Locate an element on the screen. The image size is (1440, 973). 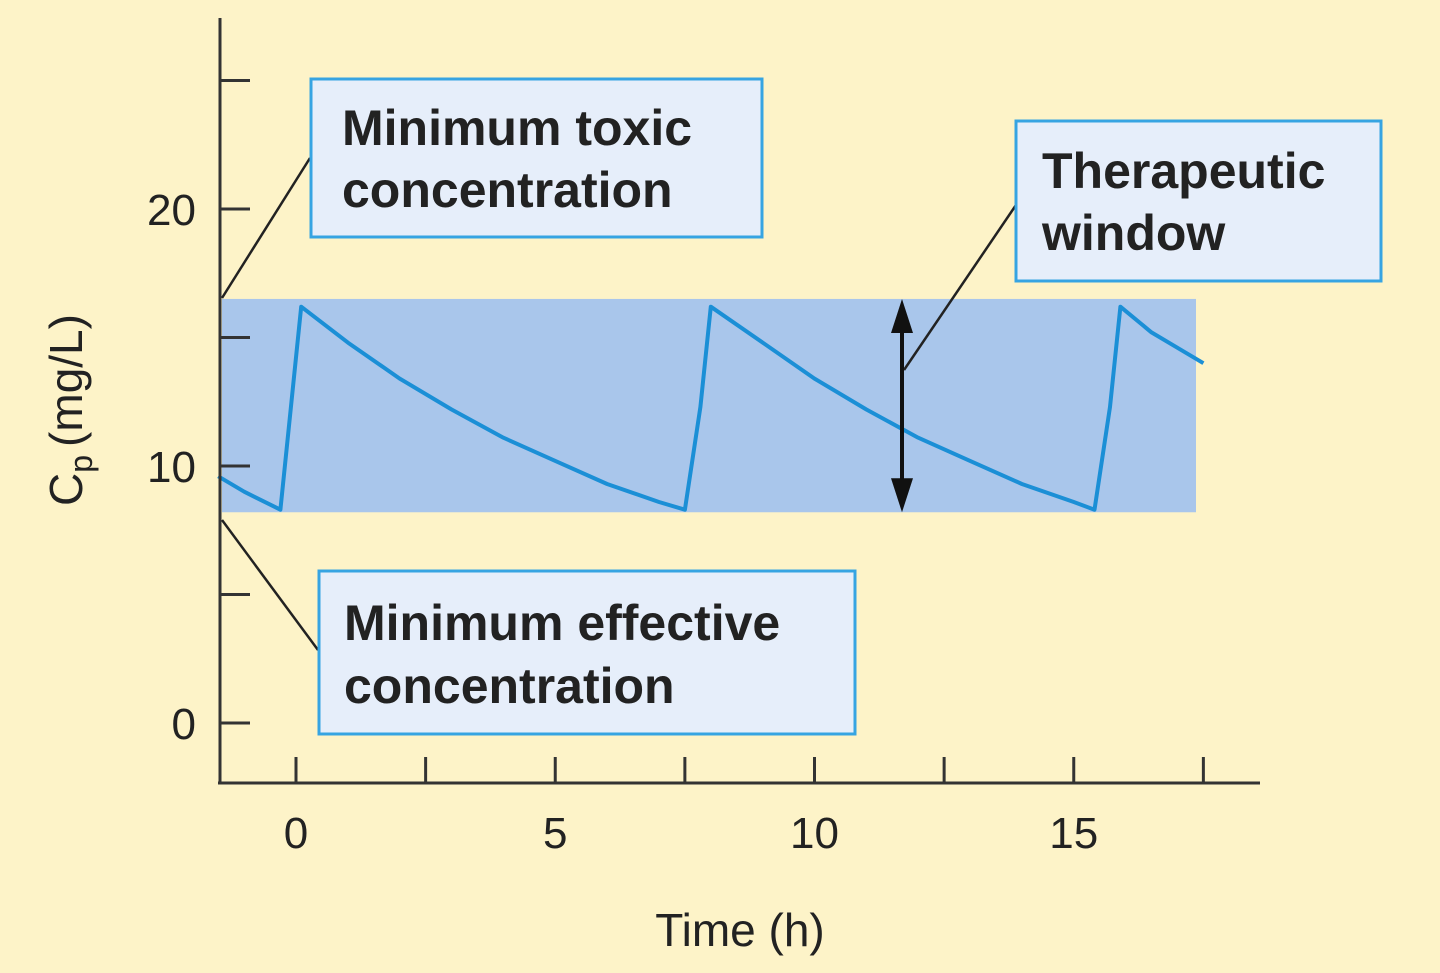
toxic-callout: Minimum toxic concentration is located at coordinates (536, 158).